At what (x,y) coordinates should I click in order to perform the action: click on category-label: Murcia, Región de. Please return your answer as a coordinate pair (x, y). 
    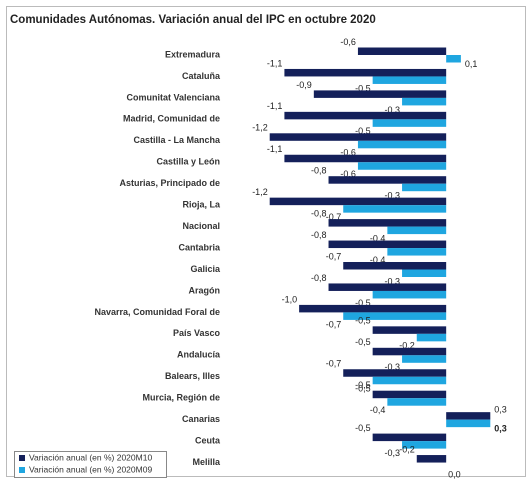
    Looking at the image, I should click on (181, 398).